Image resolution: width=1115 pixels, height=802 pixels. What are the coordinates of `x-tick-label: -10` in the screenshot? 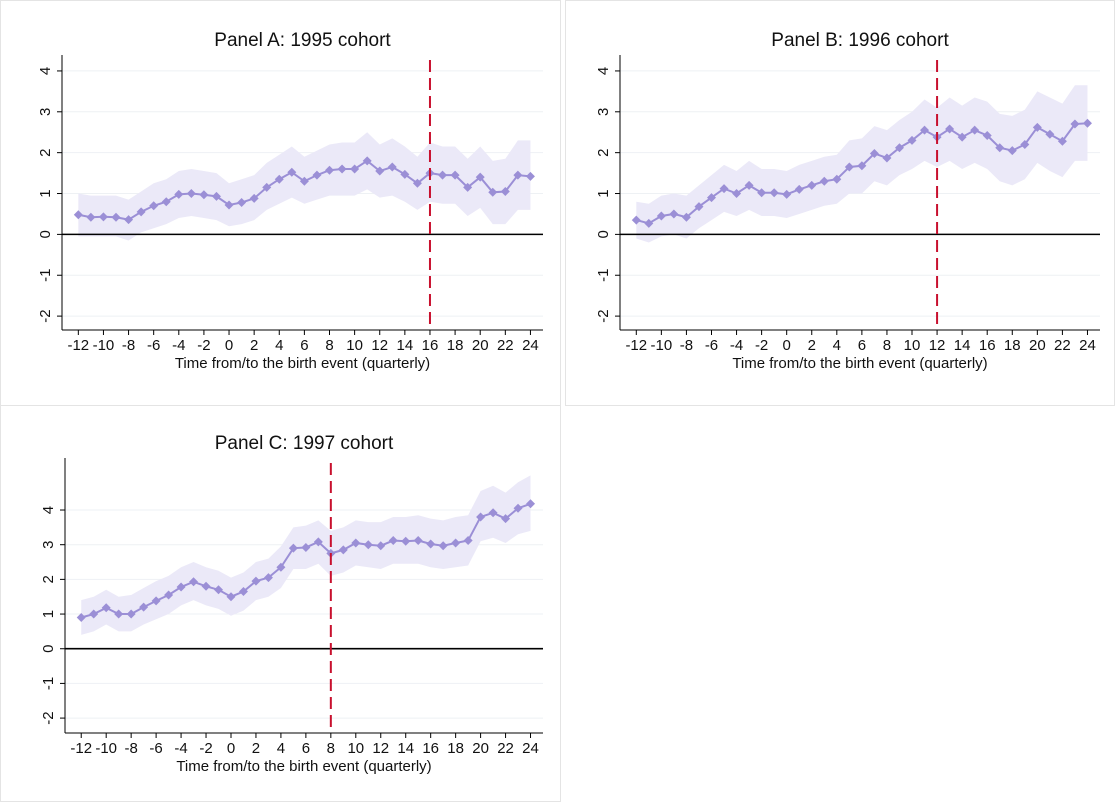 It's located at (662, 345).